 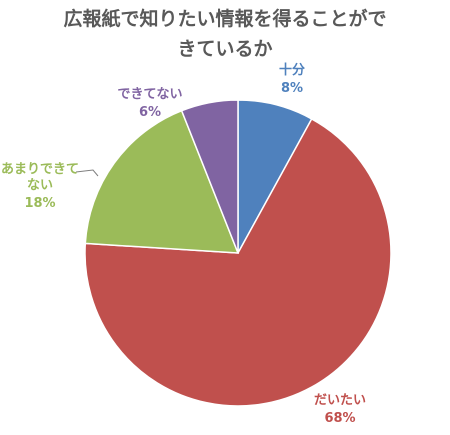 What do you see at coordinates (225, 49) in the screenshot?
I see `chart-title-line-2: きているか` at bounding box center [225, 49].